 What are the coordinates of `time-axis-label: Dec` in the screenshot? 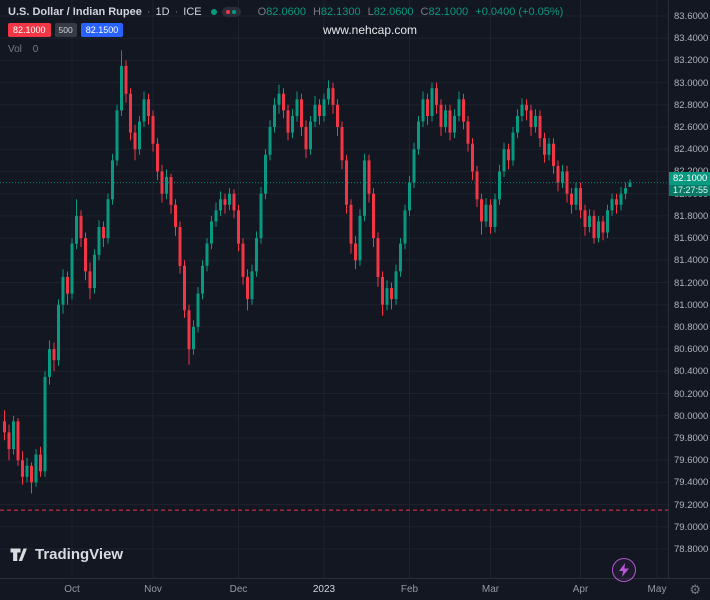 It's located at (238, 589).